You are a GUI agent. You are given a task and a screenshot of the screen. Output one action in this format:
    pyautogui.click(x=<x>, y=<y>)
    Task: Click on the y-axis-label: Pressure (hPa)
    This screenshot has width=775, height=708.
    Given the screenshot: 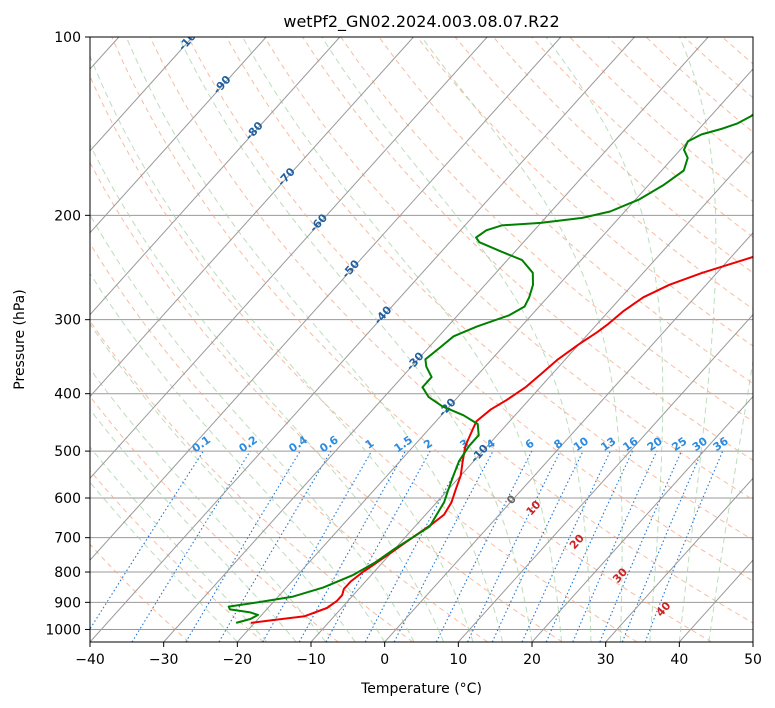 What is the action you would take?
    pyautogui.click(x=20, y=339)
    